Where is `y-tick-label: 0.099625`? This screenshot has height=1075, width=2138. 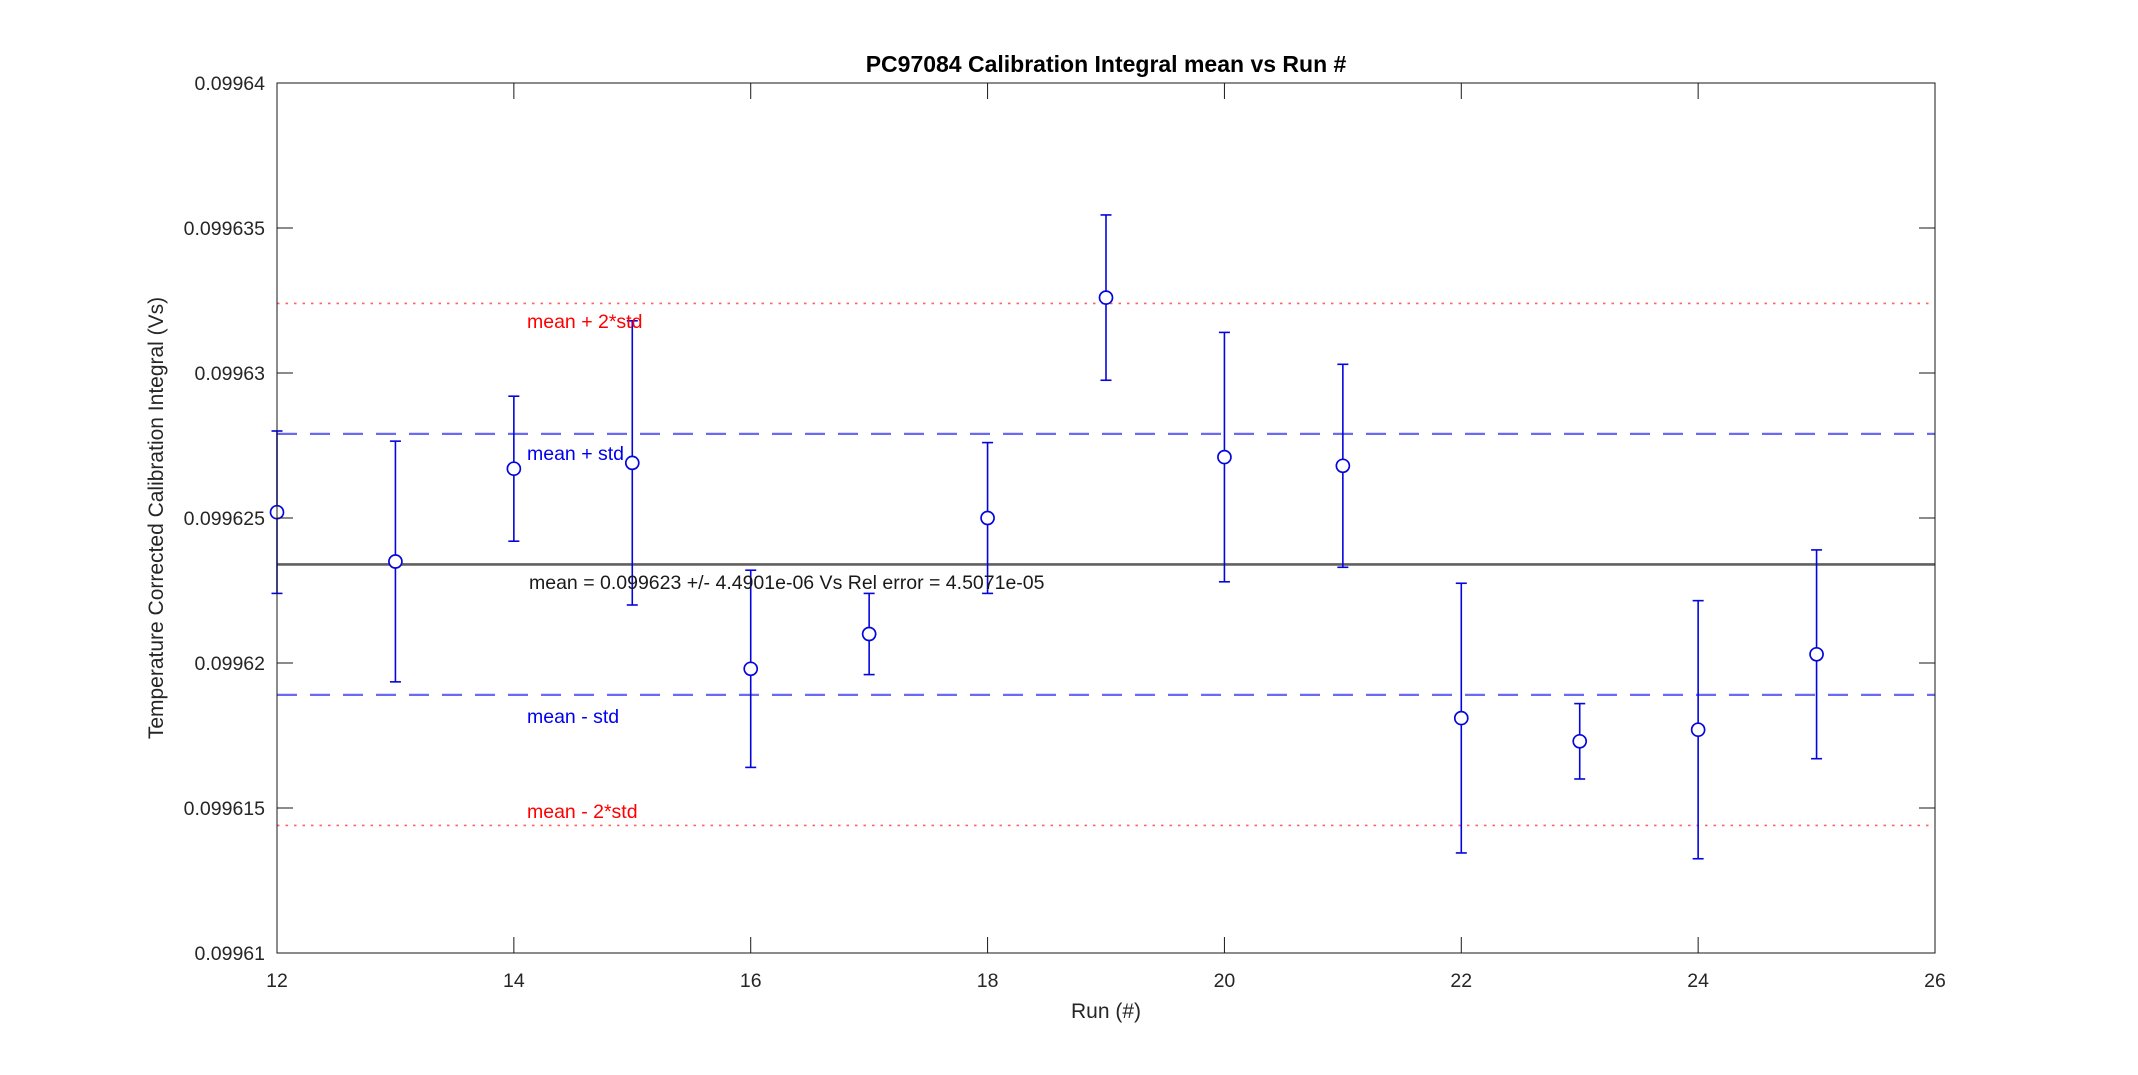 y-tick-label: 0.099625 is located at coordinates (224, 519).